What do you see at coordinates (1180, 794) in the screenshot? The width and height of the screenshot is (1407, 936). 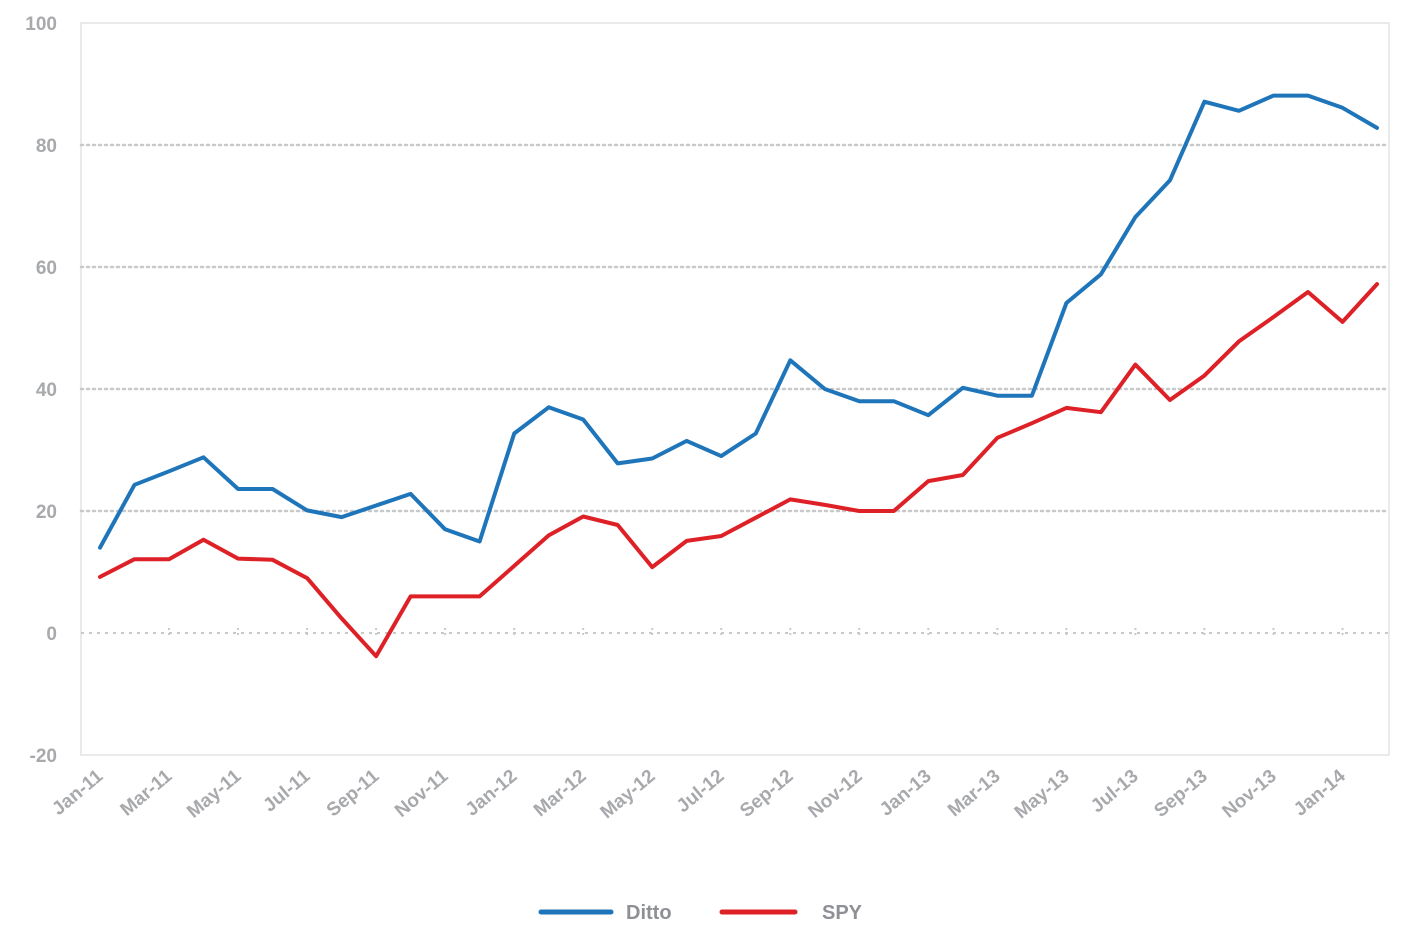 I see `x-tick-label: Sep-13` at bounding box center [1180, 794].